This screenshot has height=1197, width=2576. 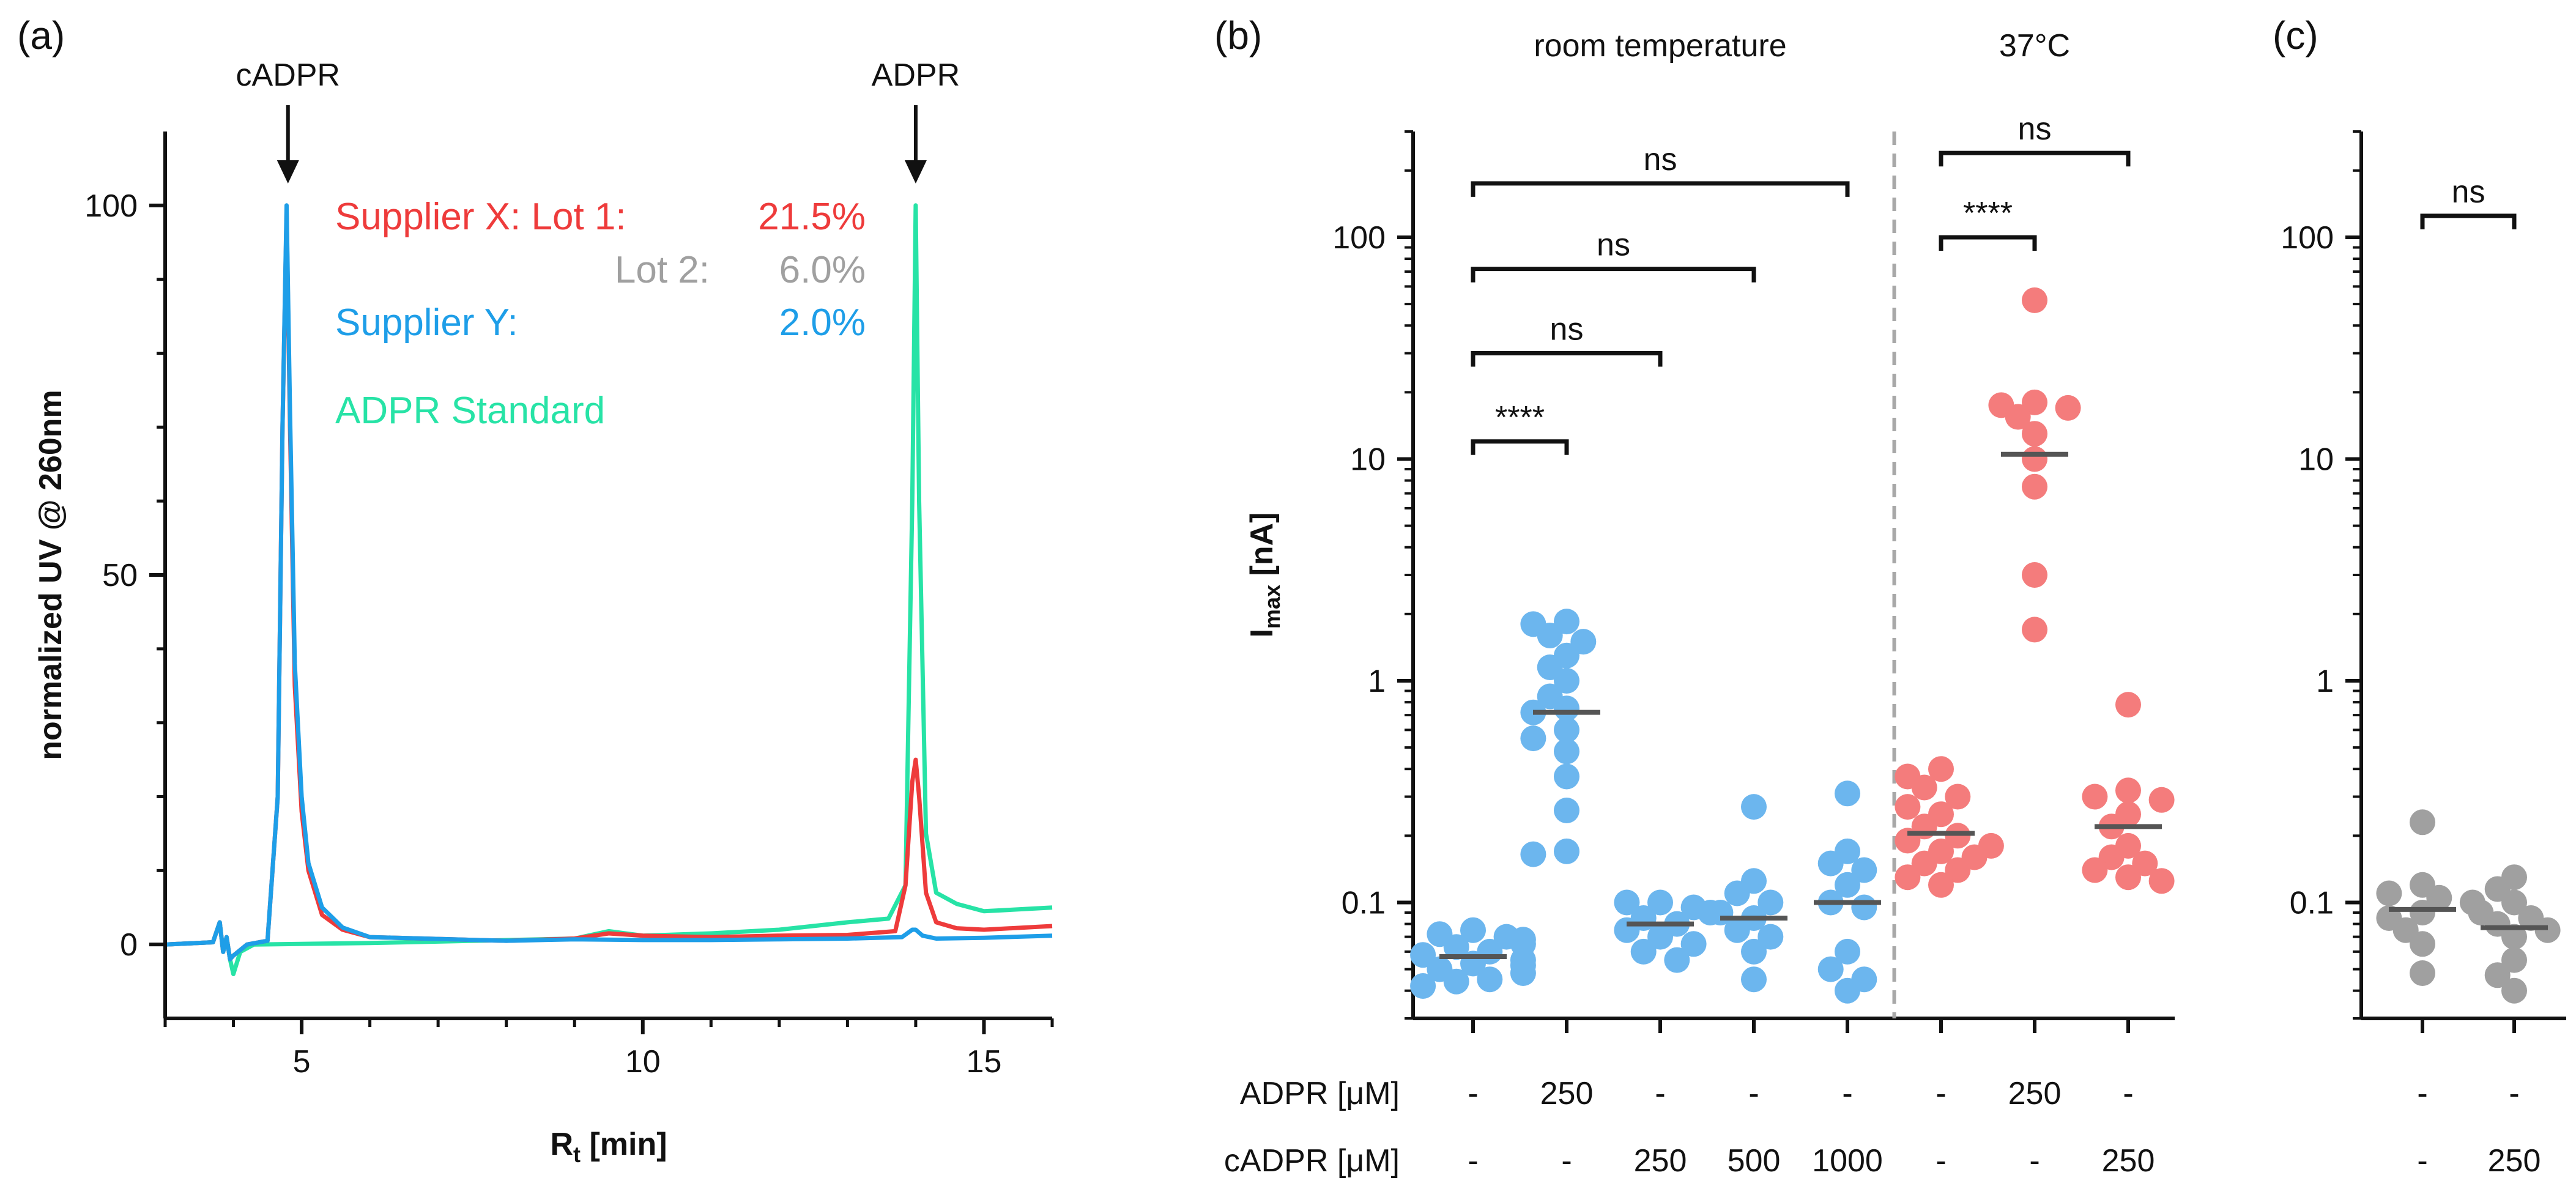 I want to click on b-adpr-label-3: -, so click(x=1753, y=1093).